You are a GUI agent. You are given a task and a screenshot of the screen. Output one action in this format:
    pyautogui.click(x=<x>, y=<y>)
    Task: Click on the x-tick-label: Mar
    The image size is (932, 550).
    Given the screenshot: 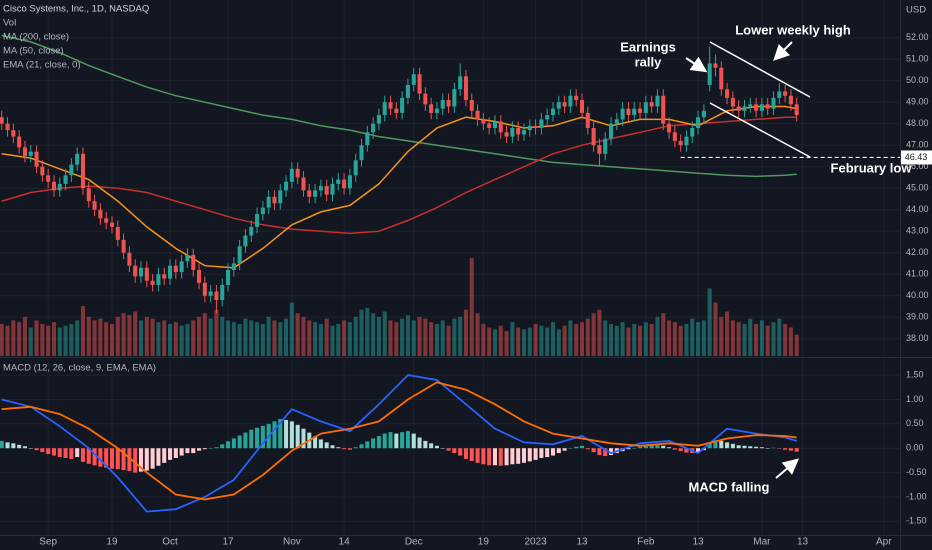 What is the action you would take?
    pyautogui.click(x=762, y=542)
    